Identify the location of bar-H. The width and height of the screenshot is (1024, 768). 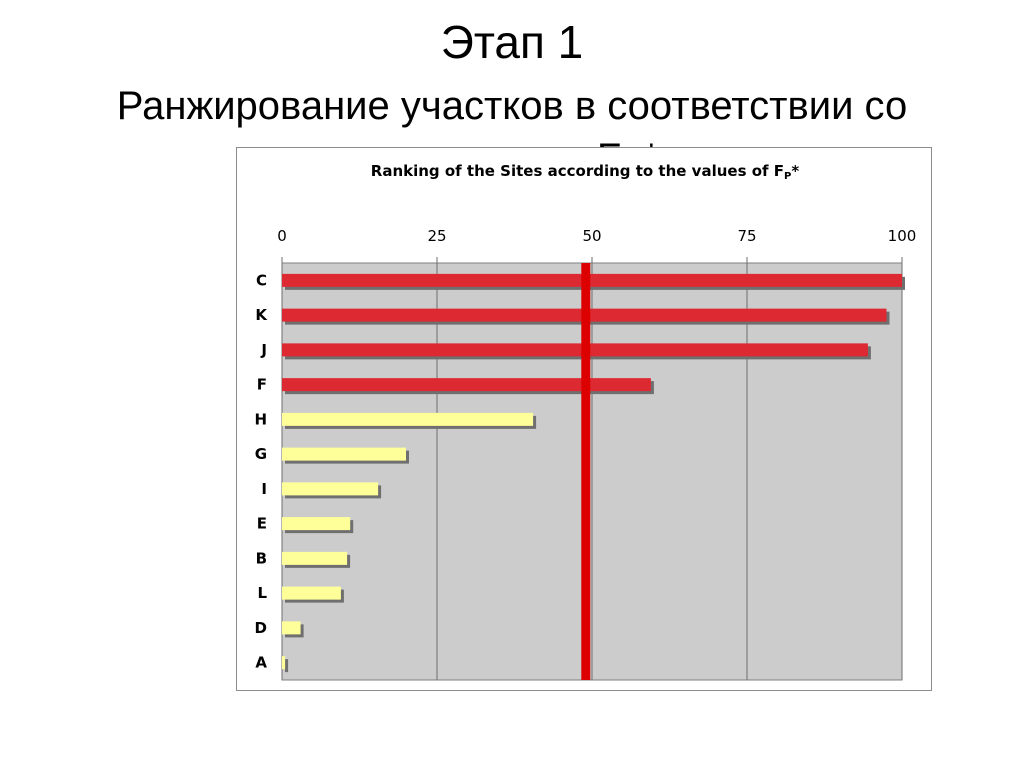
(408, 419).